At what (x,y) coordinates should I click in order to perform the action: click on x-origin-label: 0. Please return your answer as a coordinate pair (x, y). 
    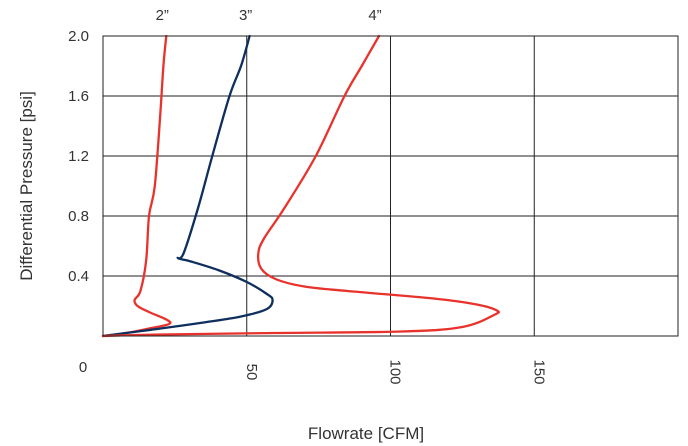
    Looking at the image, I should click on (83, 367).